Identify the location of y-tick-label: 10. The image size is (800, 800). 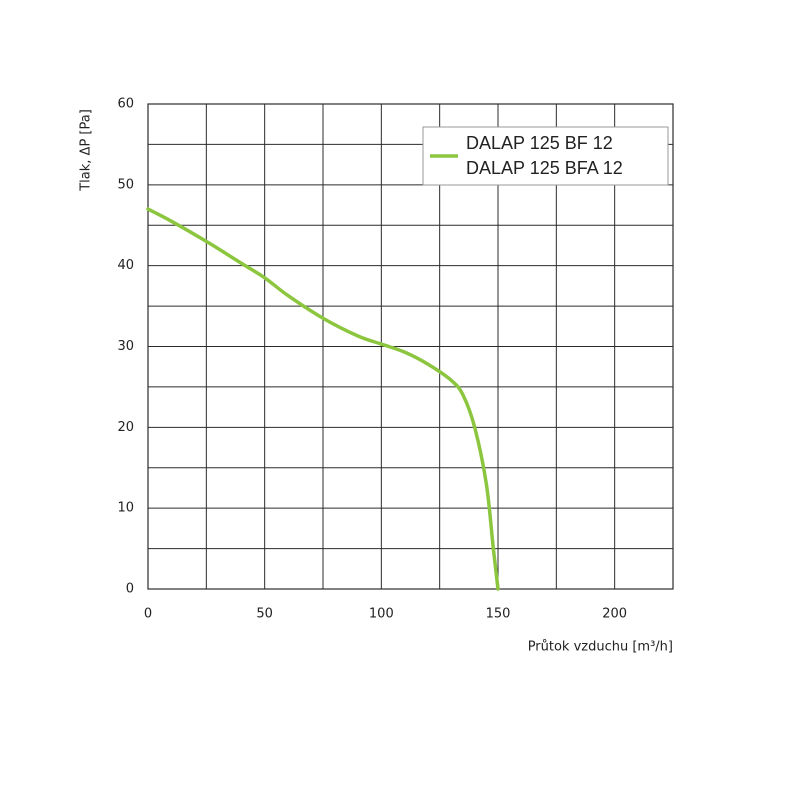
(125, 508).